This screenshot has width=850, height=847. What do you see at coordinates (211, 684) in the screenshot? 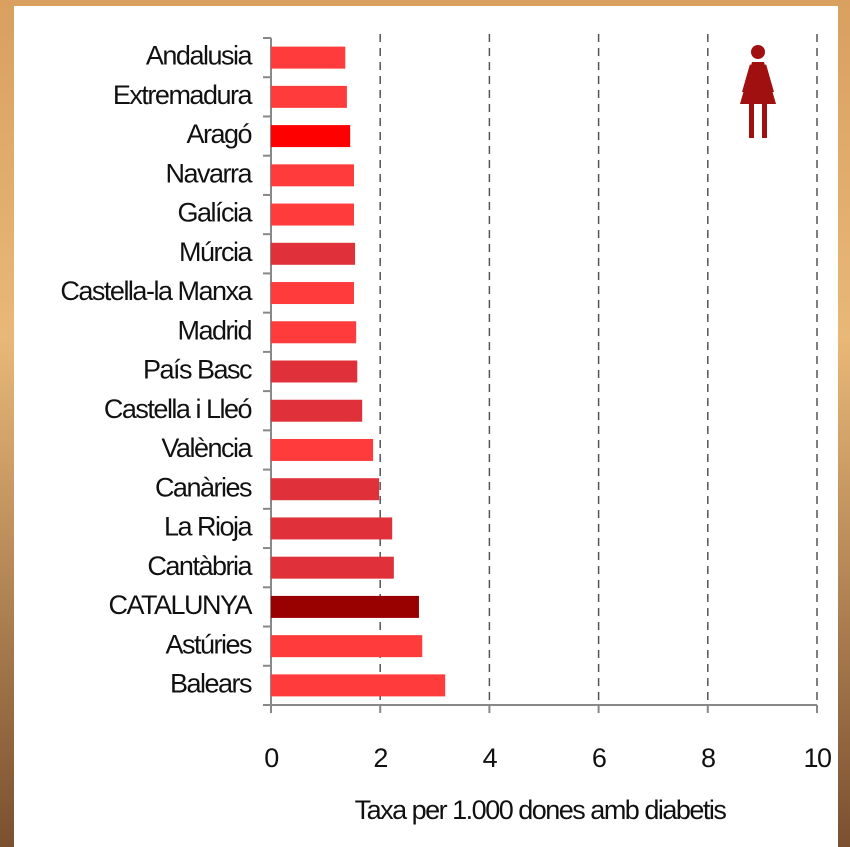
I see `y-tick-label: Balears` at bounding box center [211, 684].